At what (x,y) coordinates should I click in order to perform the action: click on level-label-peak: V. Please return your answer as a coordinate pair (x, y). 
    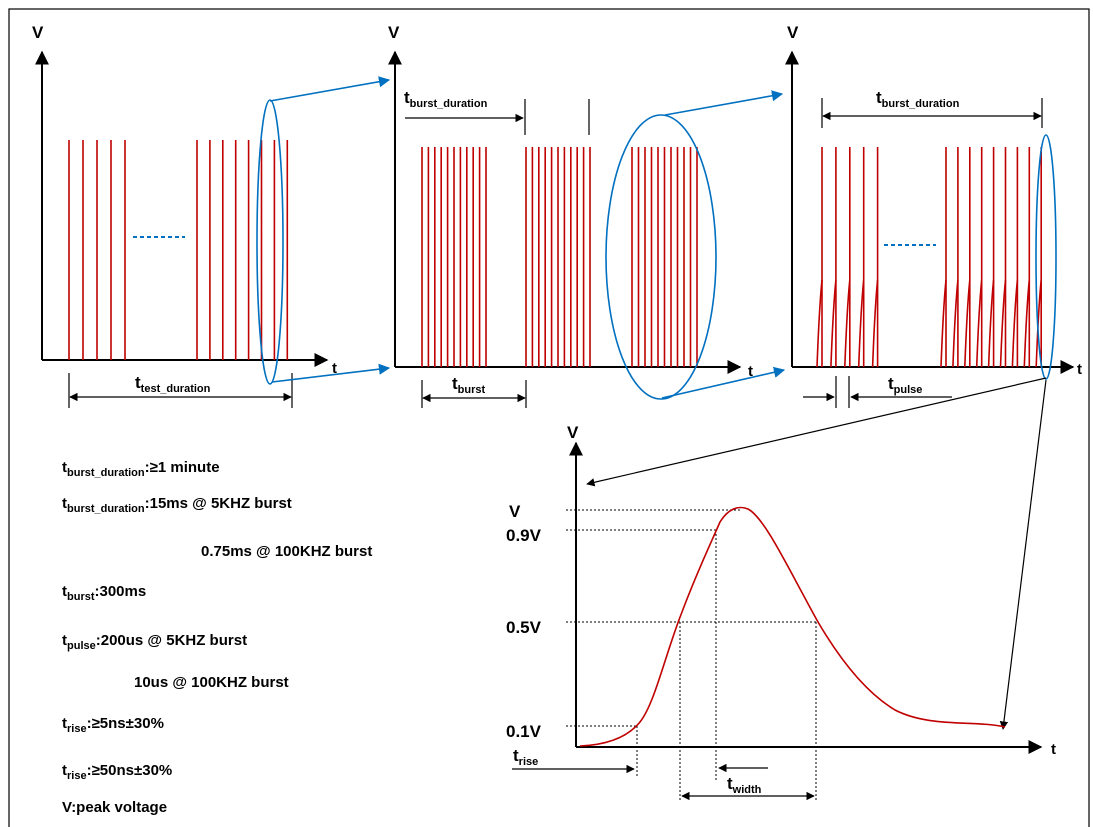
    Looking at the image, I should click on (515, 511).